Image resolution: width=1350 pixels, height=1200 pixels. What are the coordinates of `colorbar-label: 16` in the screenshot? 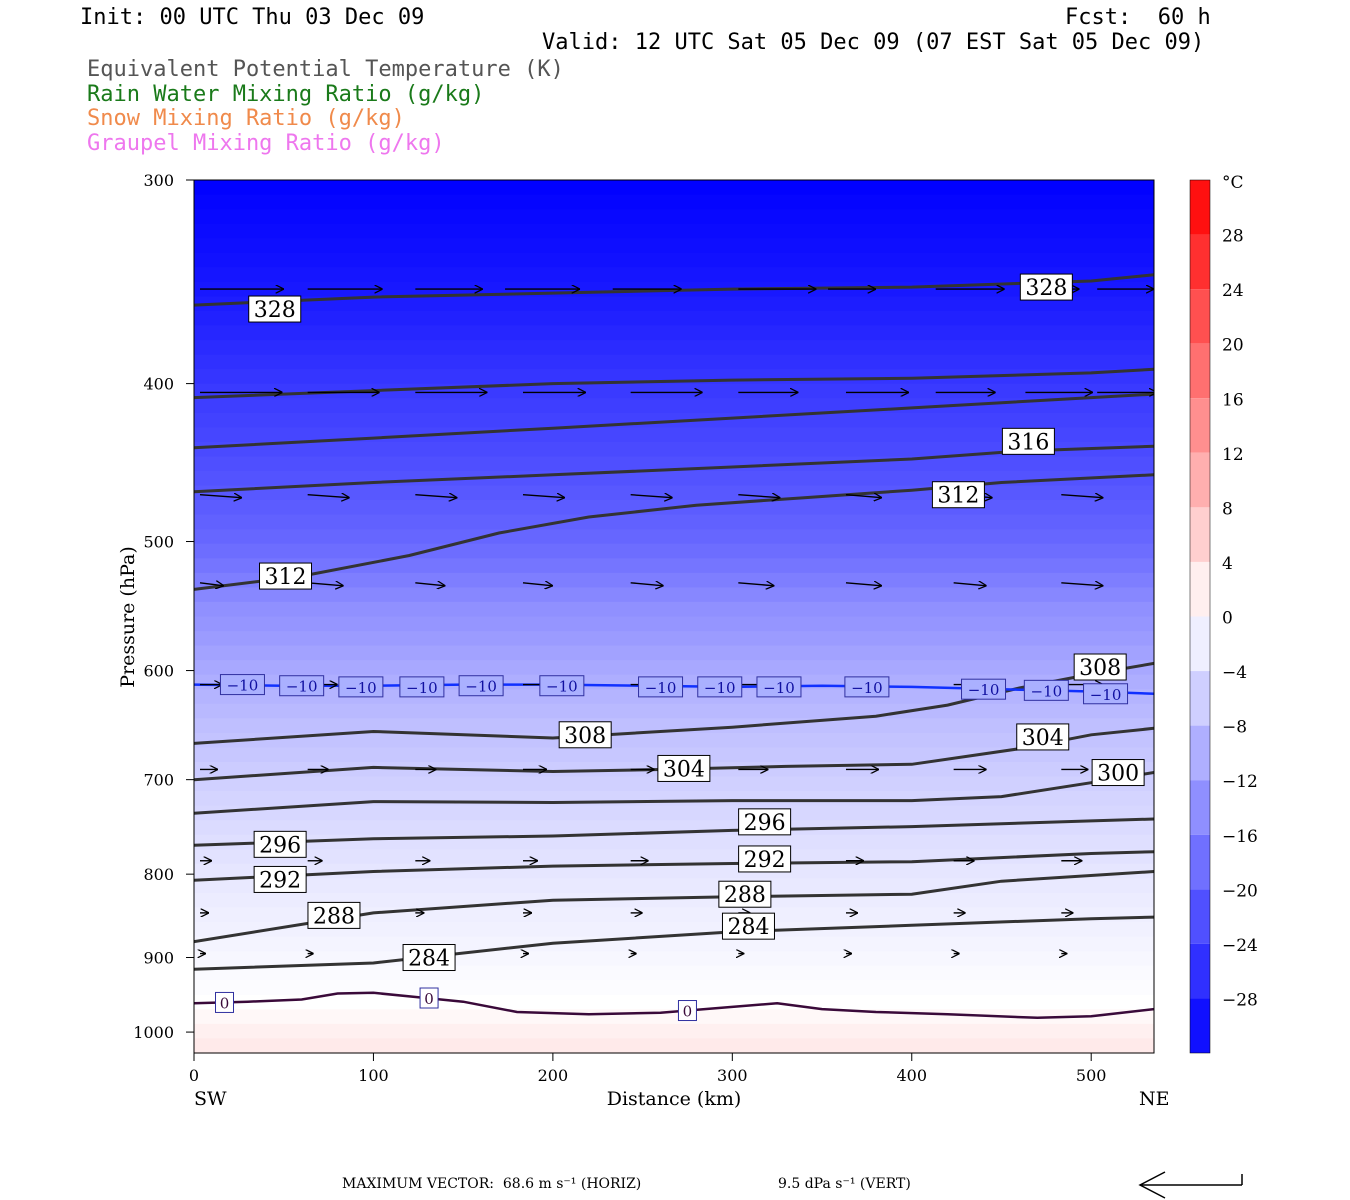 It's located at (1233, 400).